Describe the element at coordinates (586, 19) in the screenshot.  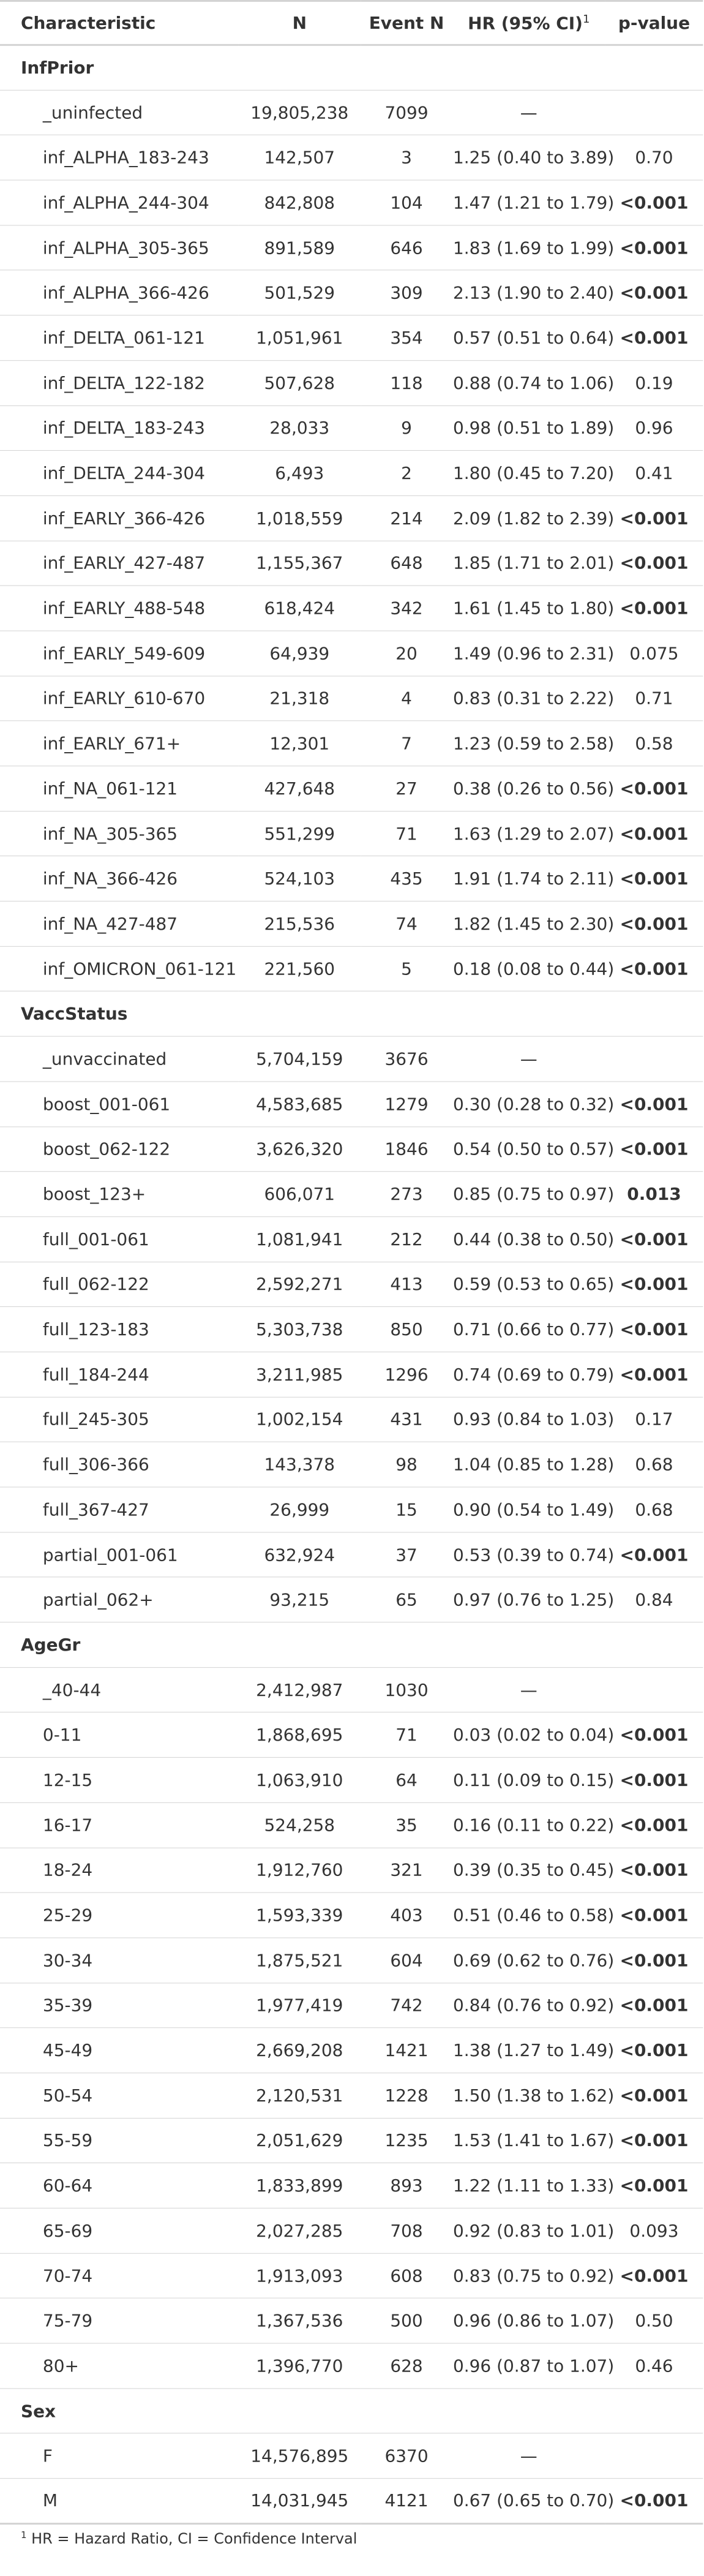
I see `header-hr-footnote-mark: 1` at that location.